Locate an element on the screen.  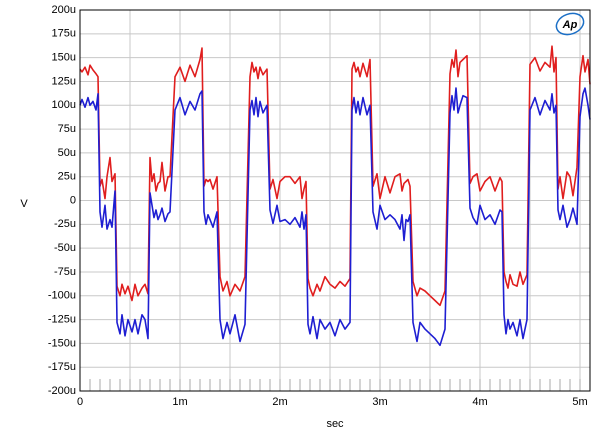
x-tick-labels: 0 1m 2m 3m 4m 5m is located at coordinates (332, 402).